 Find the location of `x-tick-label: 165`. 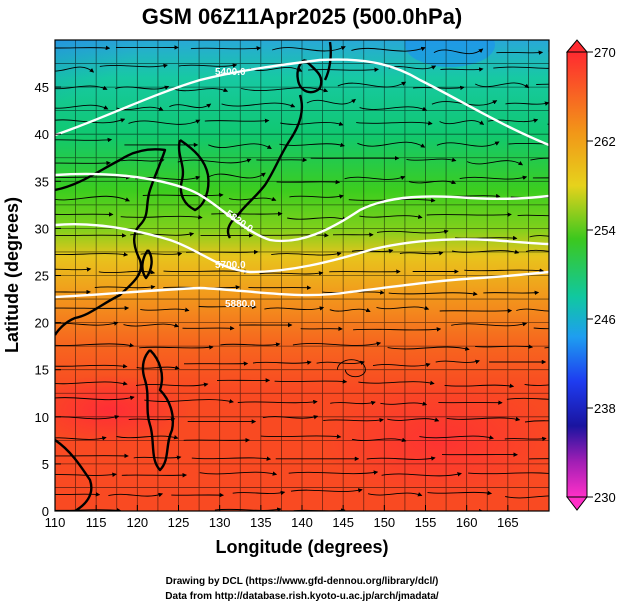

x-tick-label: 165 is located at coordinates (508, 522).